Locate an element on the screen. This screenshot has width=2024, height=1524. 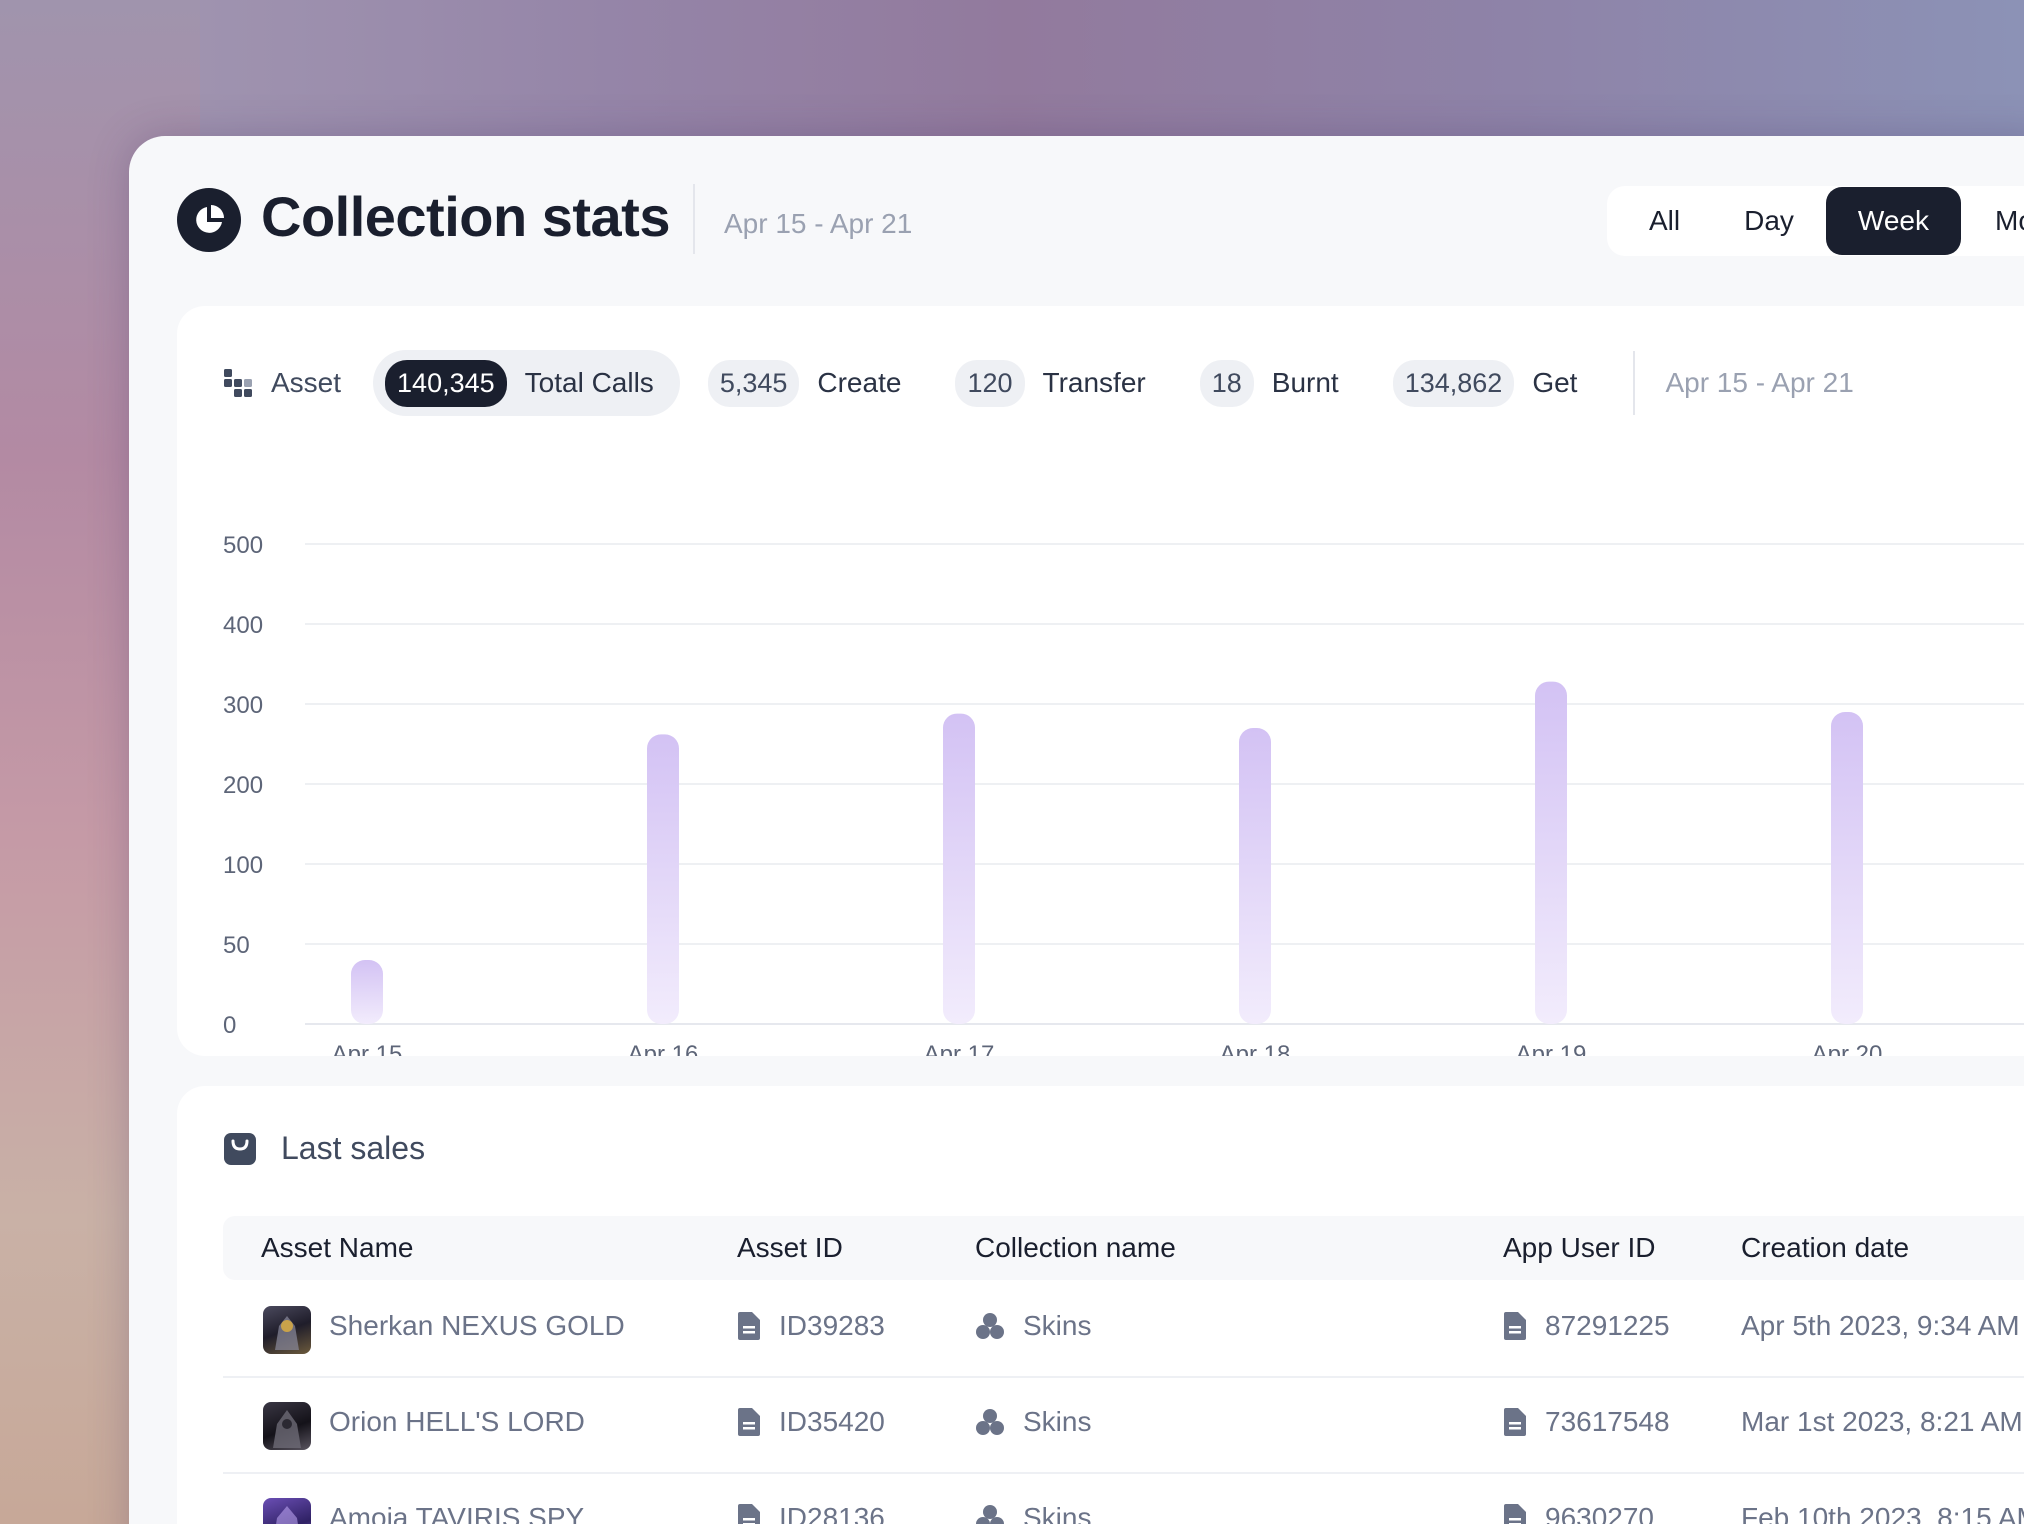
stat-value: 18 is located at coordinates (1226, 383).